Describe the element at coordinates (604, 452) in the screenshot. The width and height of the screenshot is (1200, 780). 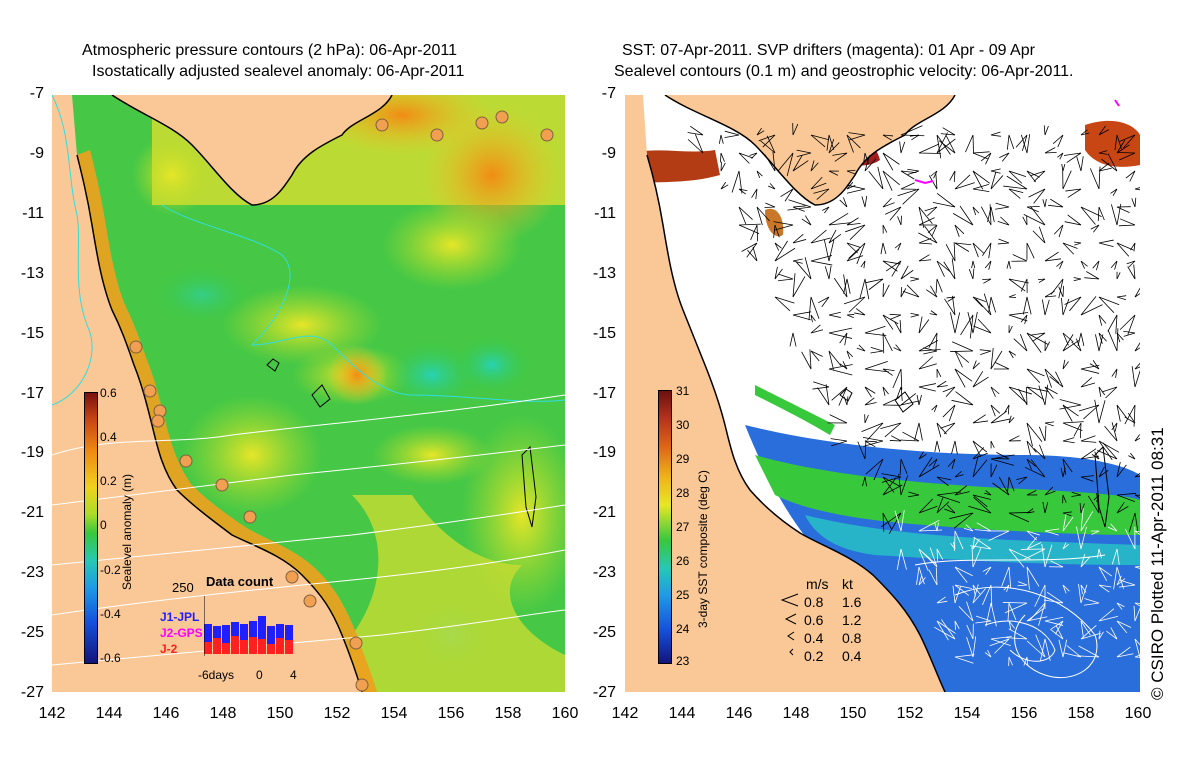
I see `right-ytick: -19` at that location.